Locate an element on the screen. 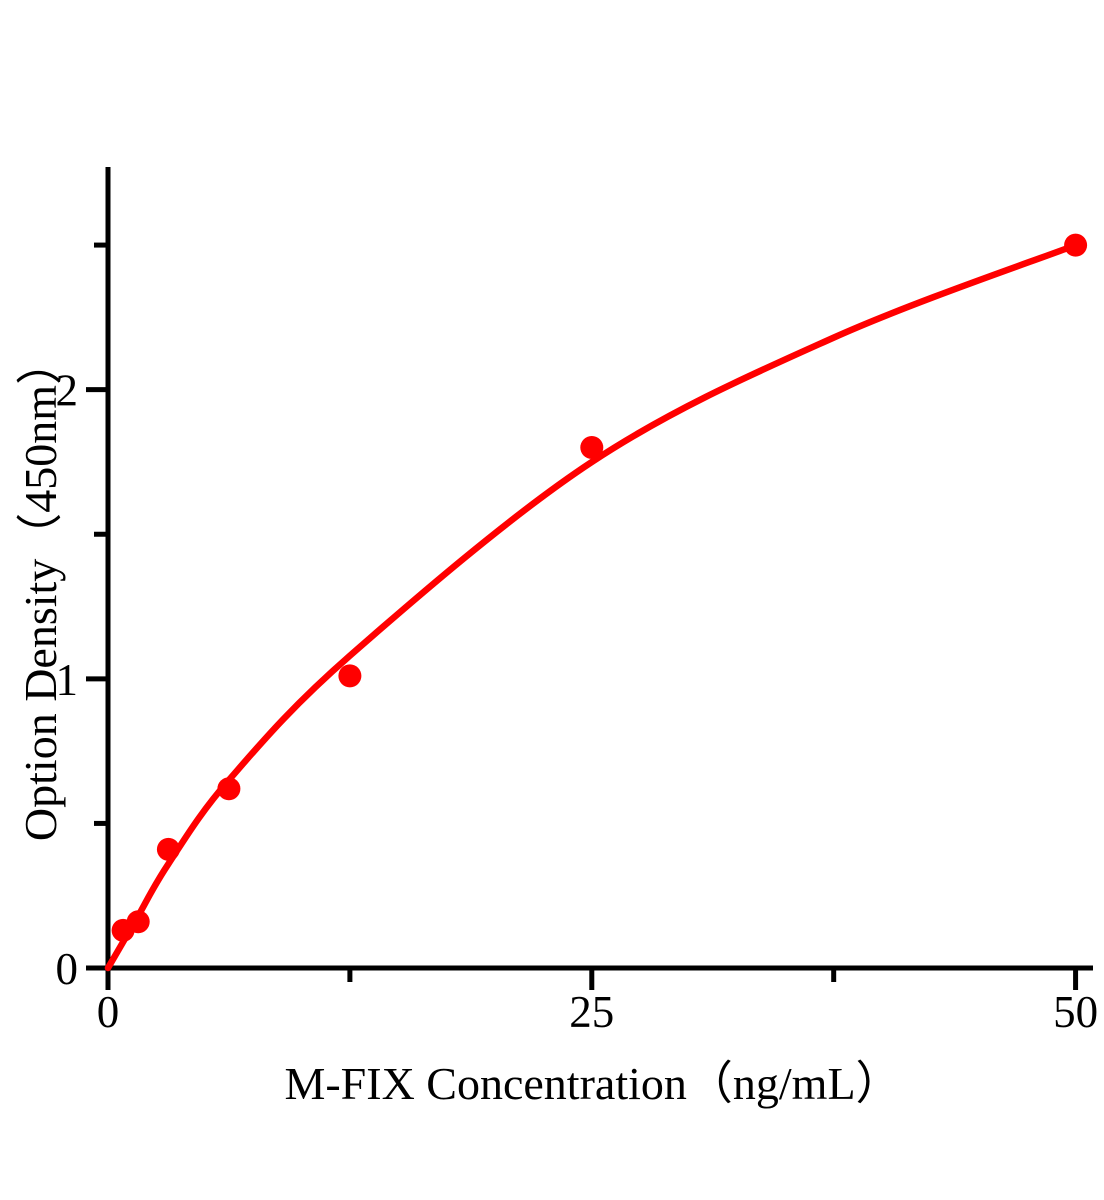 Image resolution: width=1104 pixels, height=1200 pixels. x-tick-label: 0 is located at coordinates (108, 1012).